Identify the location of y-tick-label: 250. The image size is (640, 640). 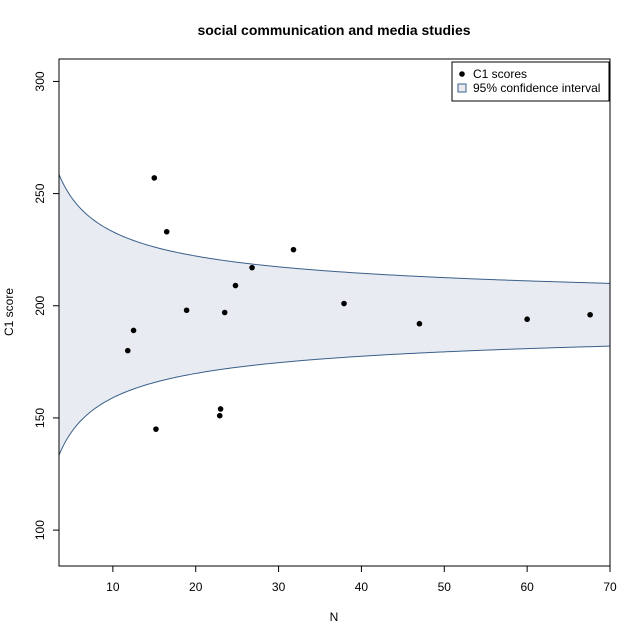
(40, 193).